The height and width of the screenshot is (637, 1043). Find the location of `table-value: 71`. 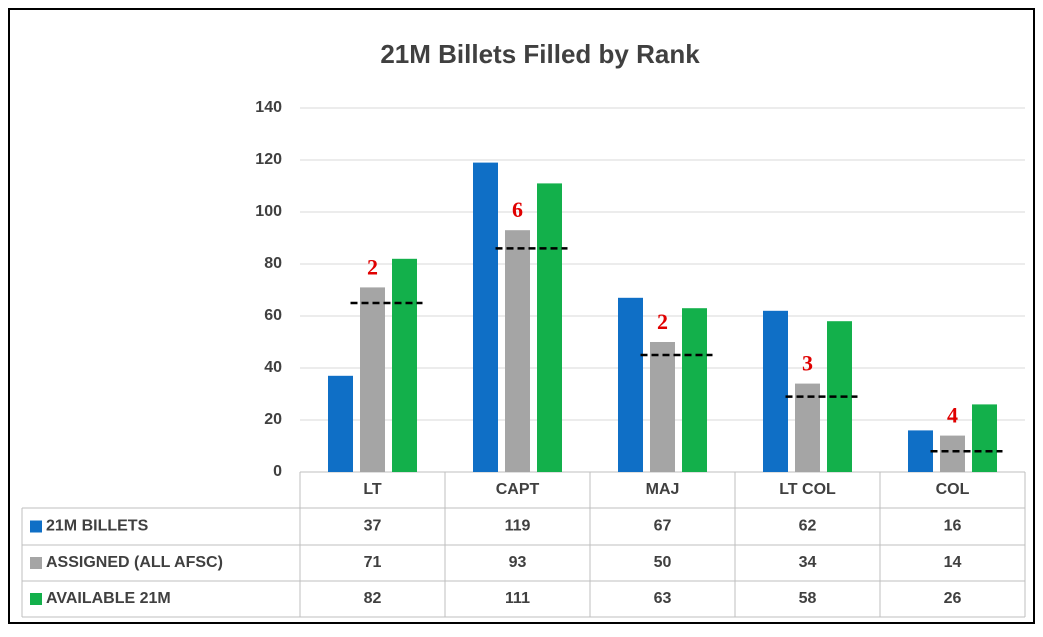

table-value: 71 is located at coordinates (373, 562).